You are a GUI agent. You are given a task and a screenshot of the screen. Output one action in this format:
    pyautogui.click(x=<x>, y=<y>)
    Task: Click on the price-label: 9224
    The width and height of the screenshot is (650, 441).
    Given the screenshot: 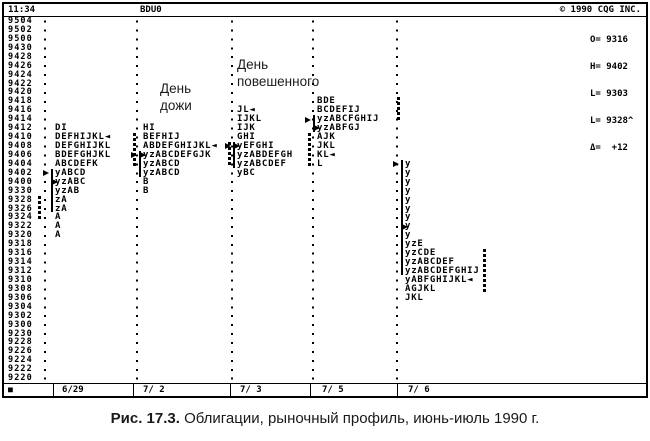 What is the action you would take?
    pyautogui.click(x=20, y=360)
    